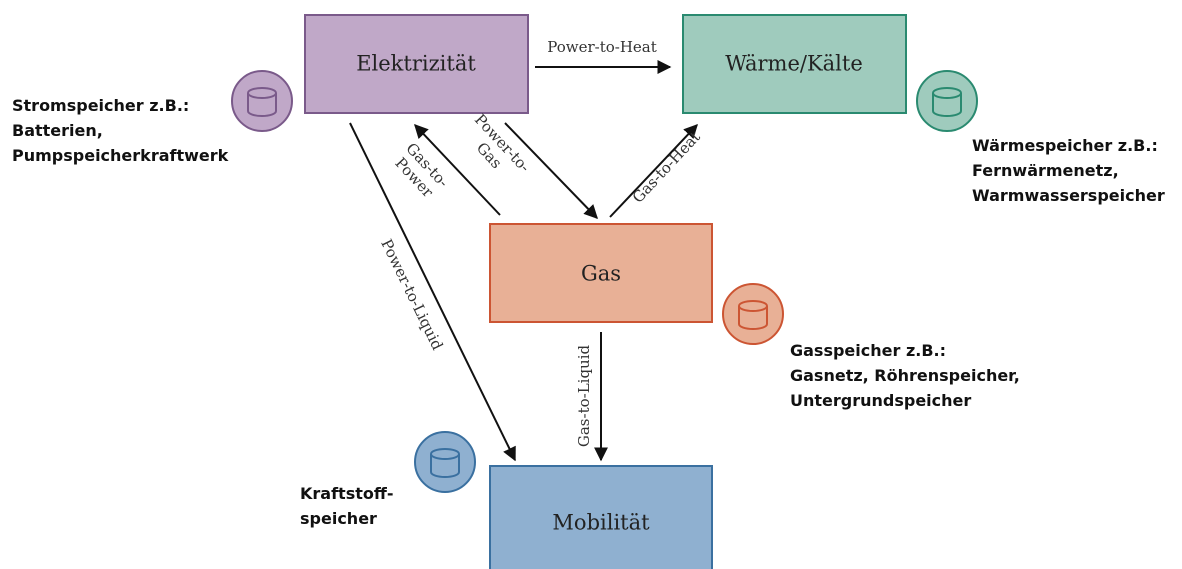 This screenshot has width=1182, height=569. I want to click on edge-label: Power-to-Liquid, so click(411, 294).